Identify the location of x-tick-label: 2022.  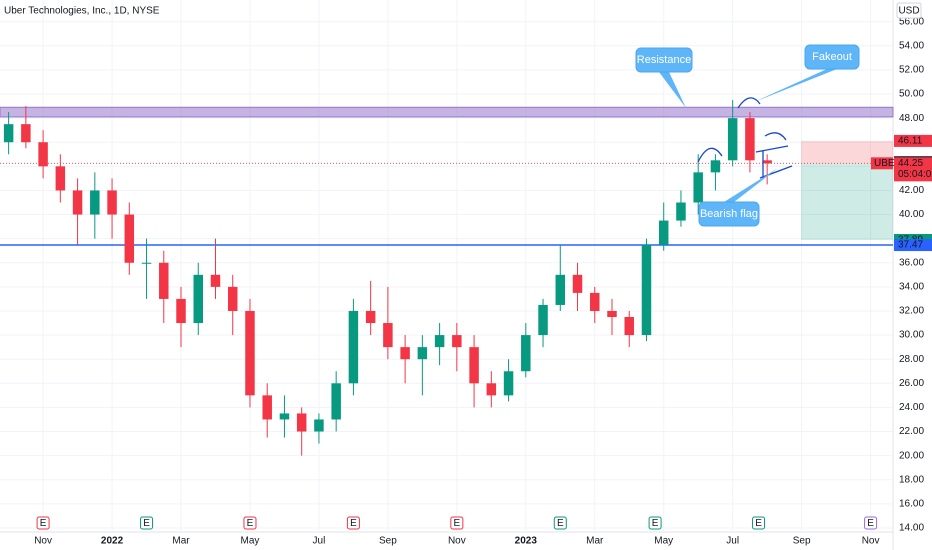
(112, 541).